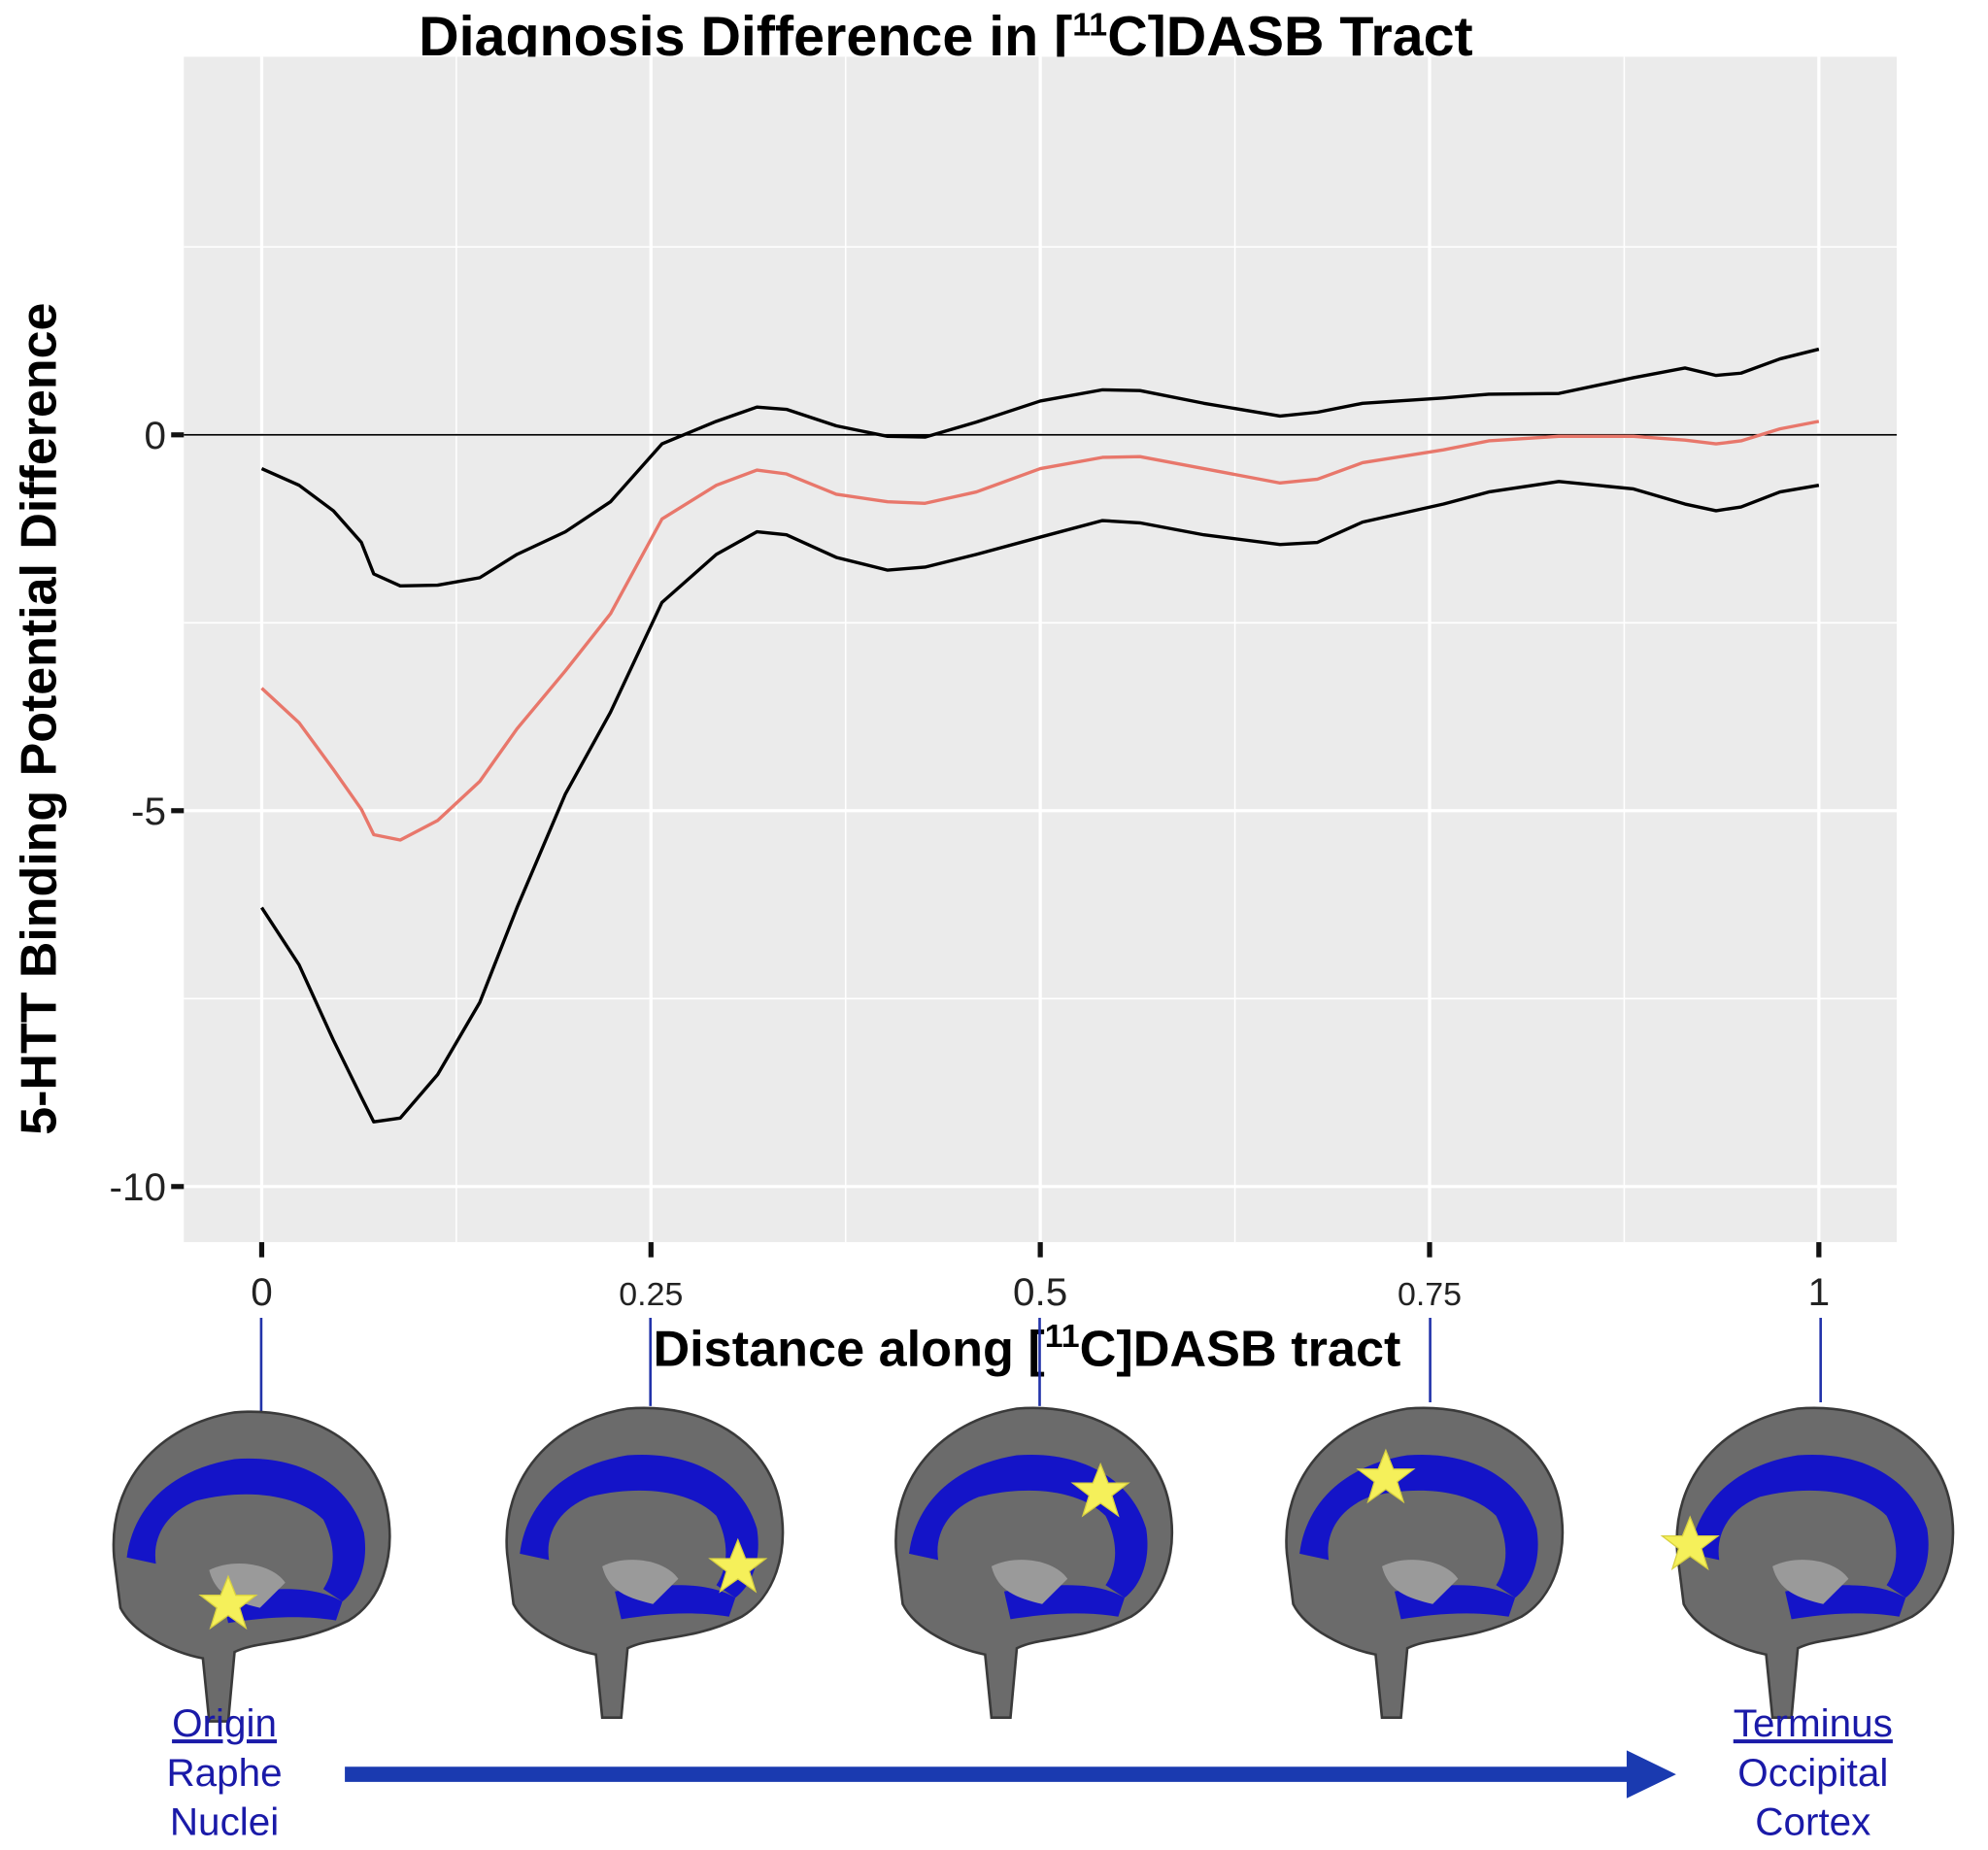 The height and width of the screenshot is (1850, 1988). Describe the element at coordinates (138, 1186) in the screenshot. I see `y-tick-label: -10` at that location.